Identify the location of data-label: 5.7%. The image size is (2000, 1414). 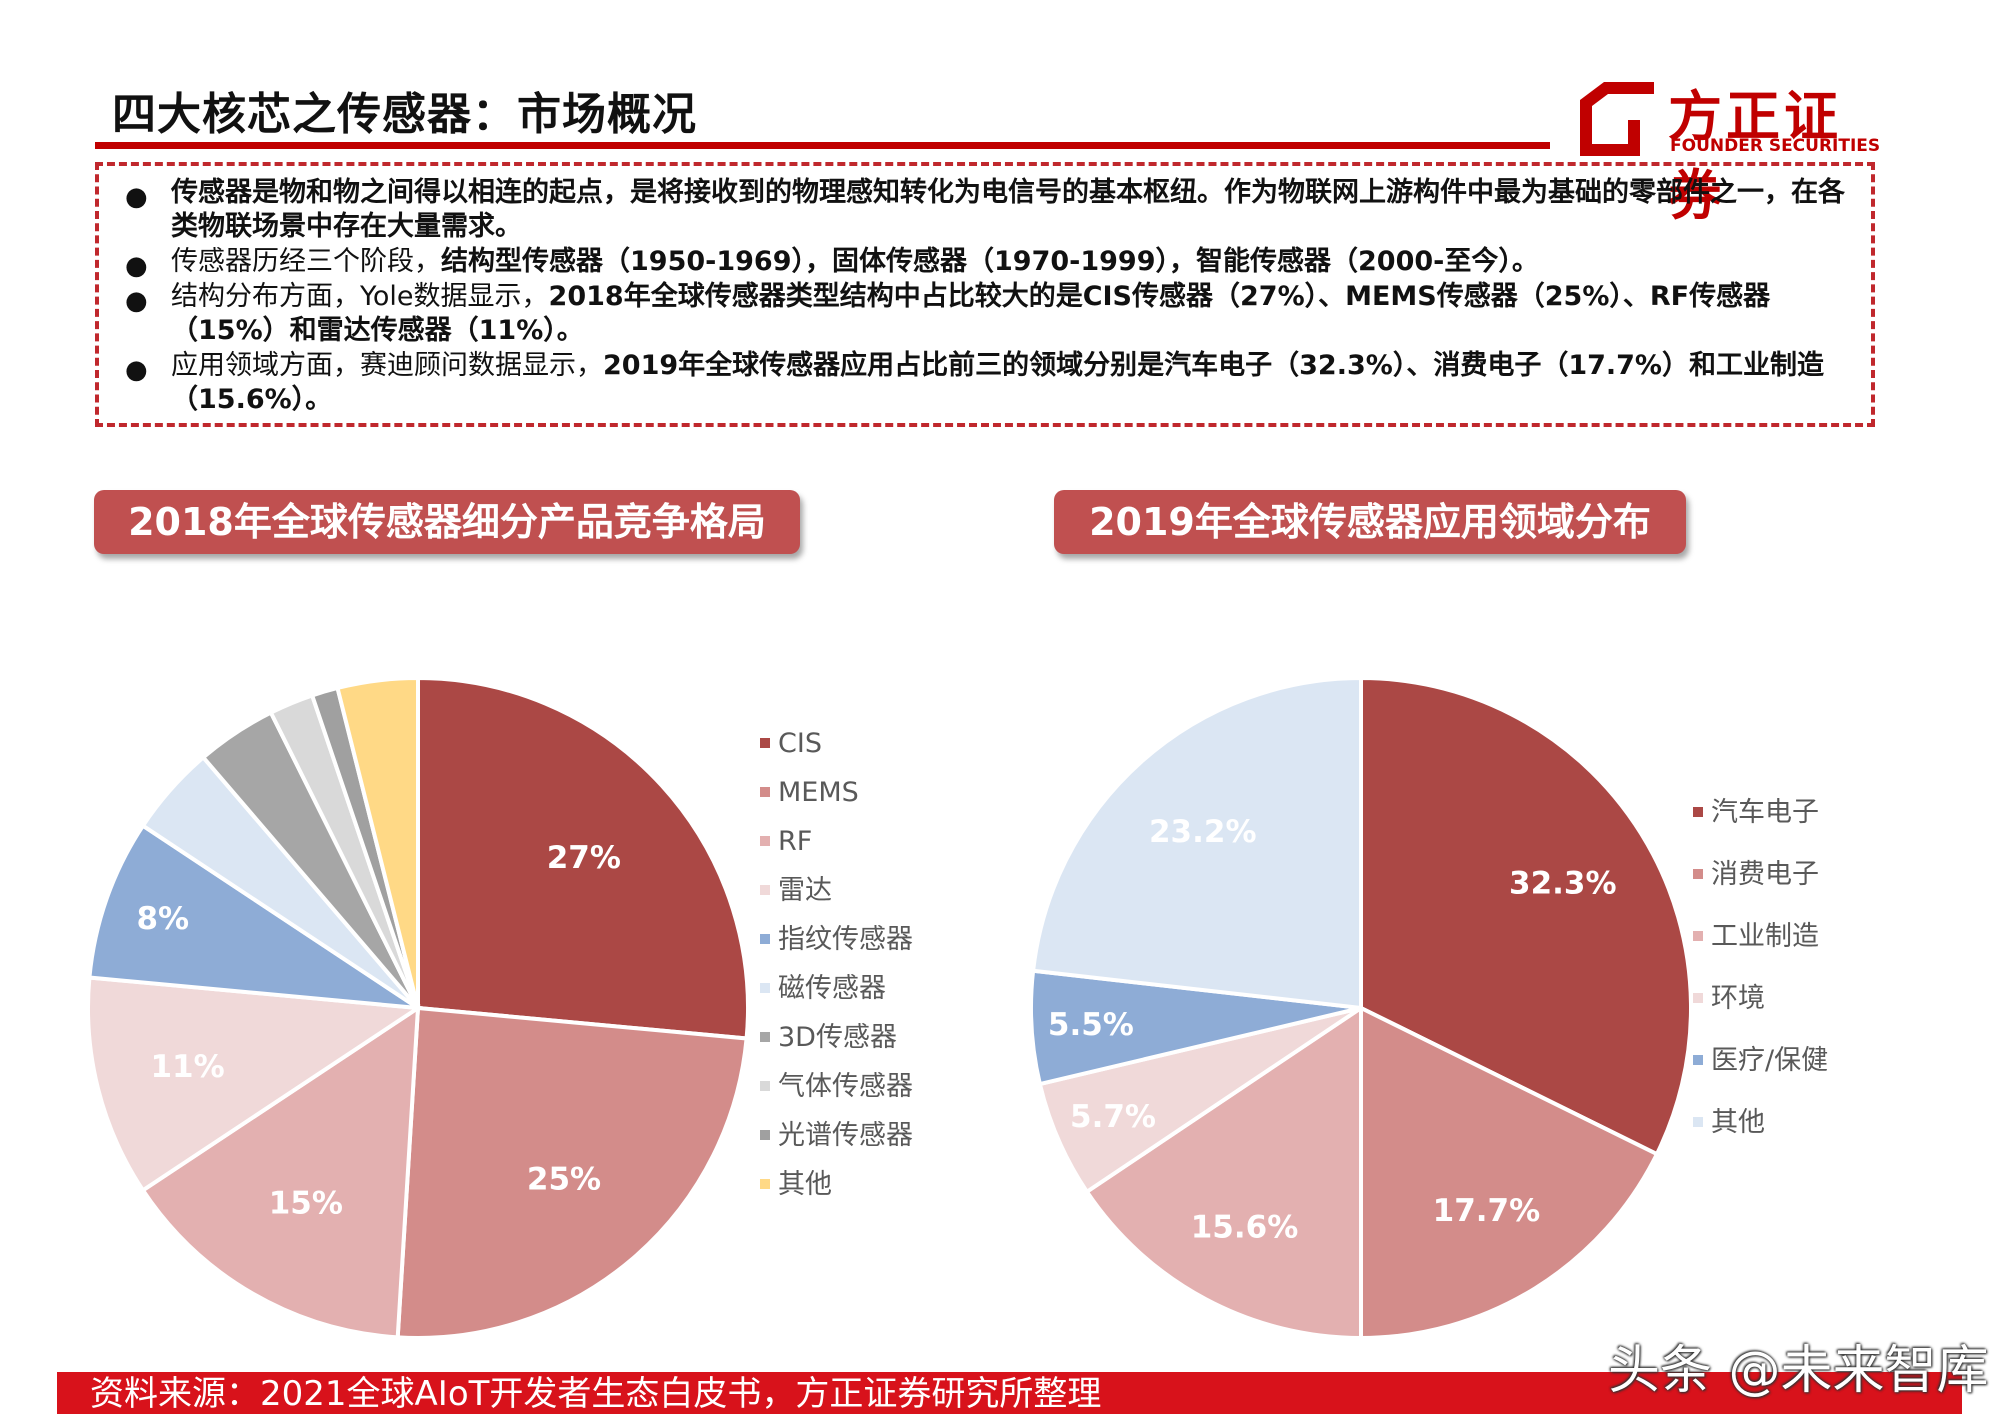
(1113, 1117).